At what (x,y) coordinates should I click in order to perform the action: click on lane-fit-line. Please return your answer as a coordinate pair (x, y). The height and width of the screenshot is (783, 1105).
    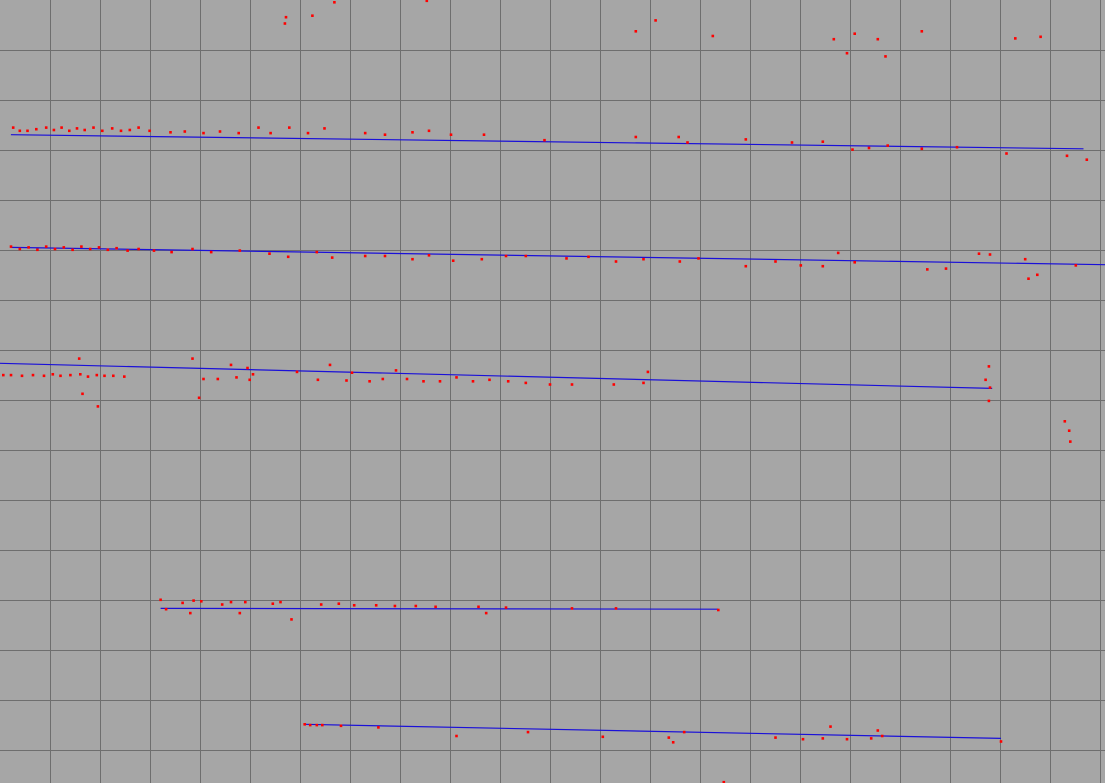
    Looking at the image, I should click on (653, 731).